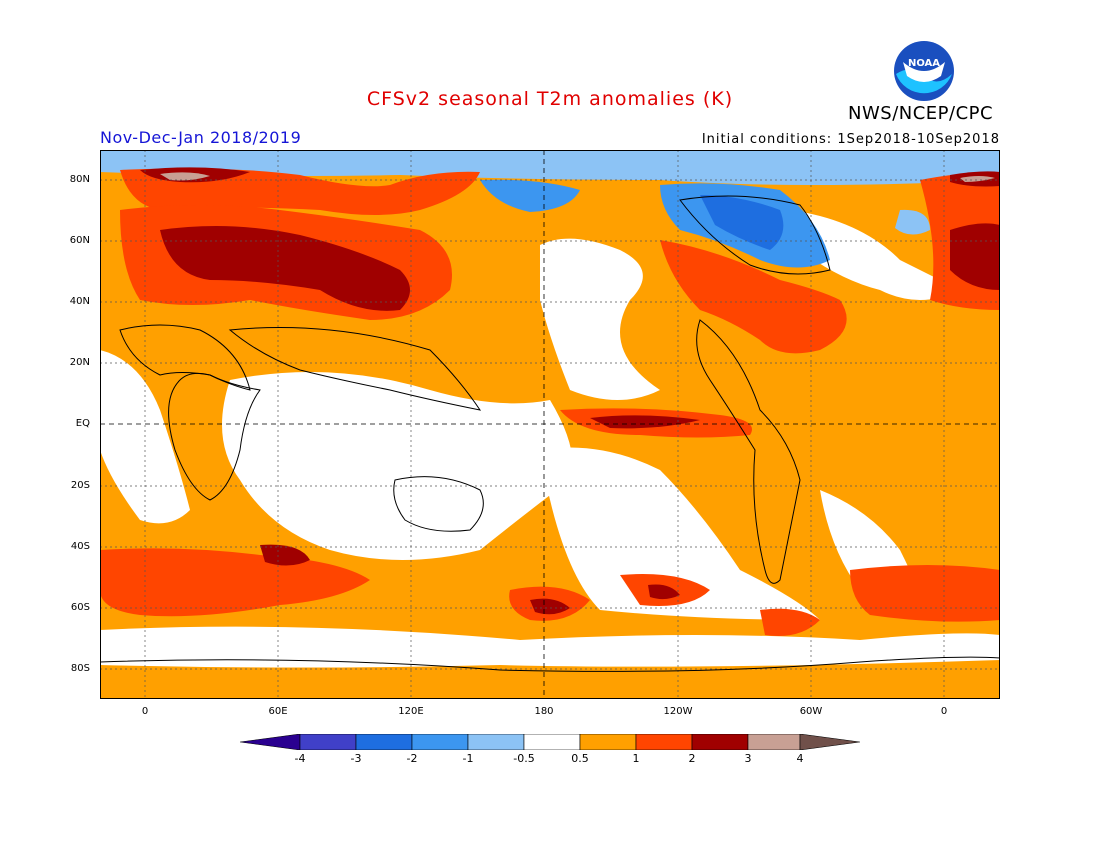  What do you see at coordinates (356, 758) in the screenshot?
I see `color-legend-label: -3` at bounding box center [356, 758].